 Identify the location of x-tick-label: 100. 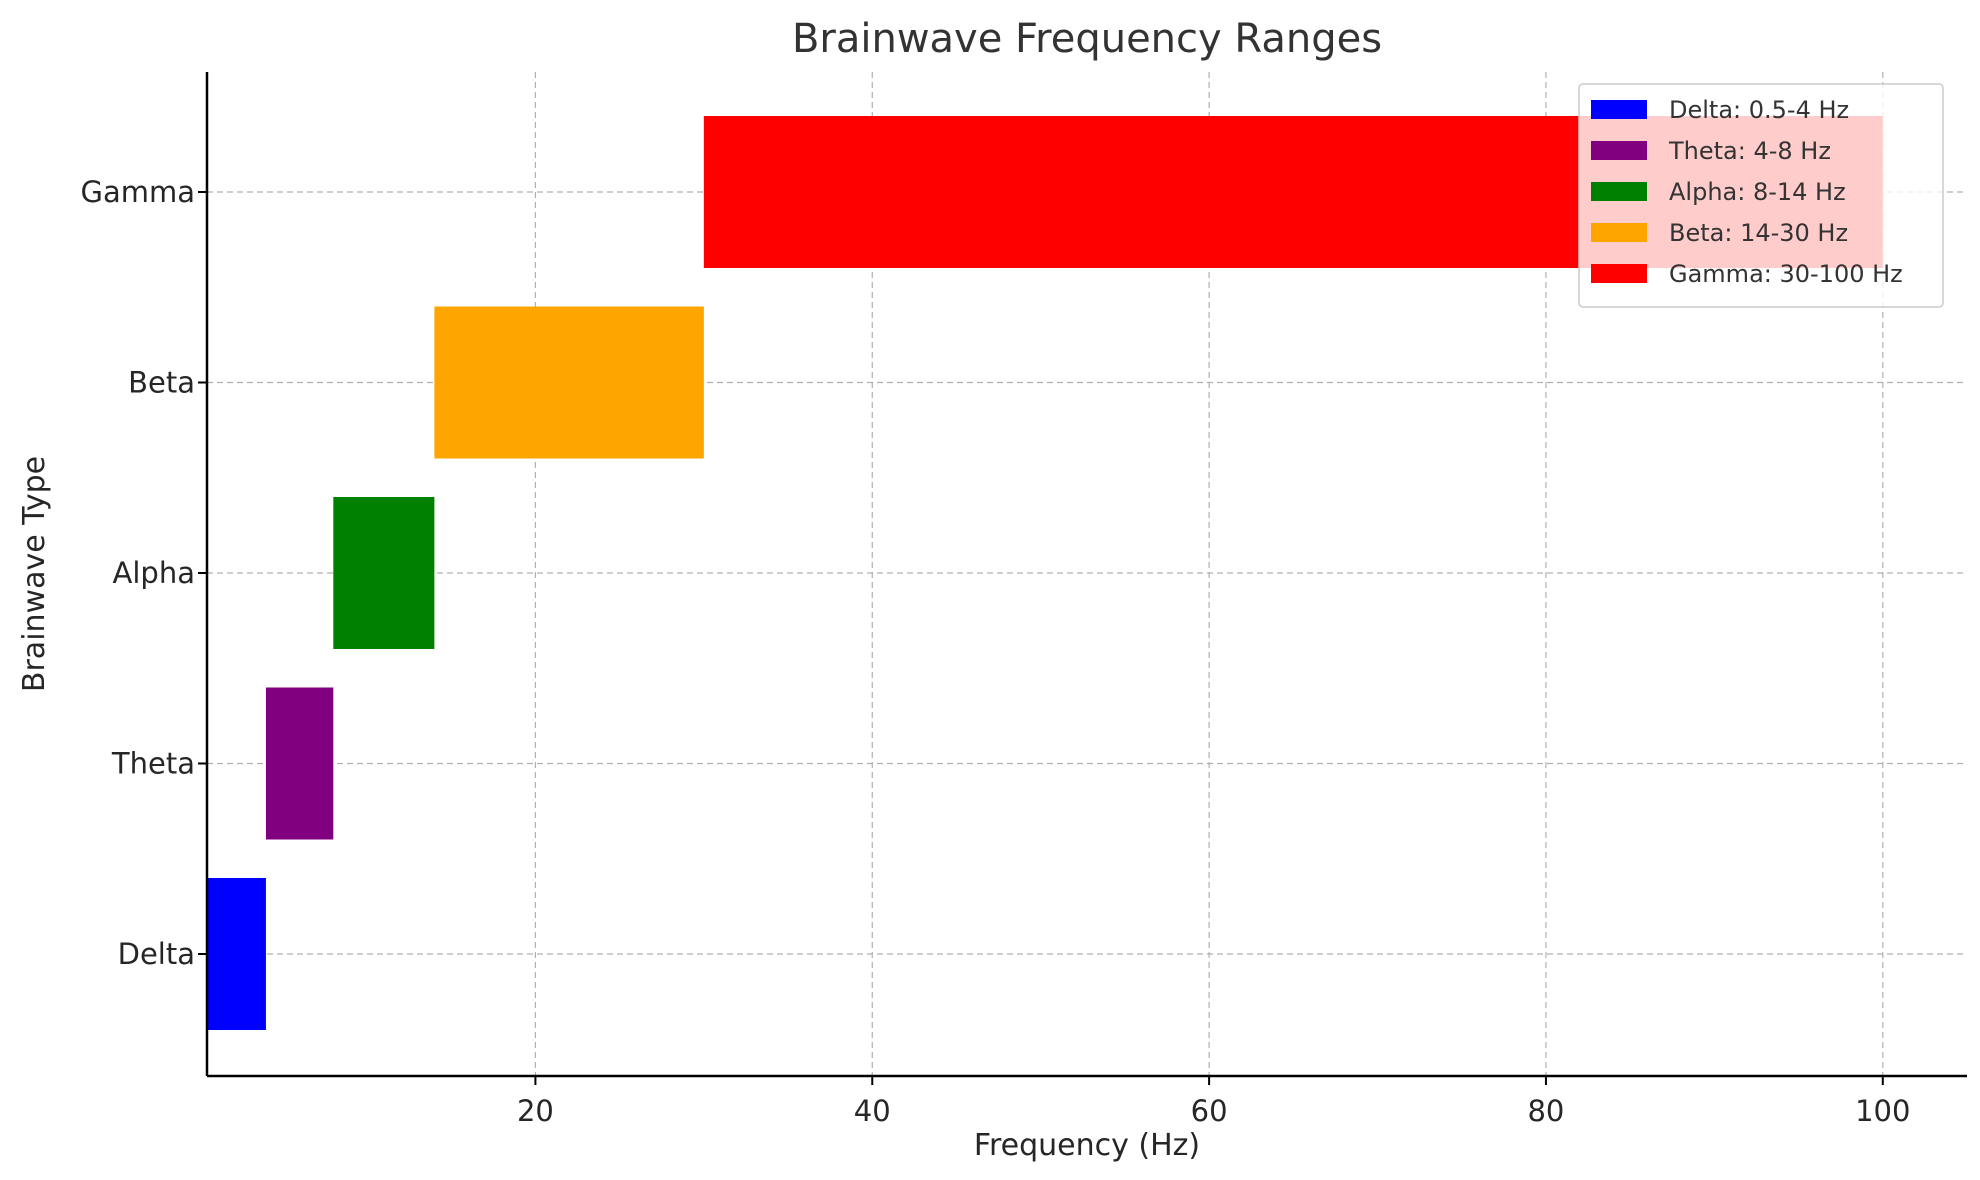
(1882, 1111).